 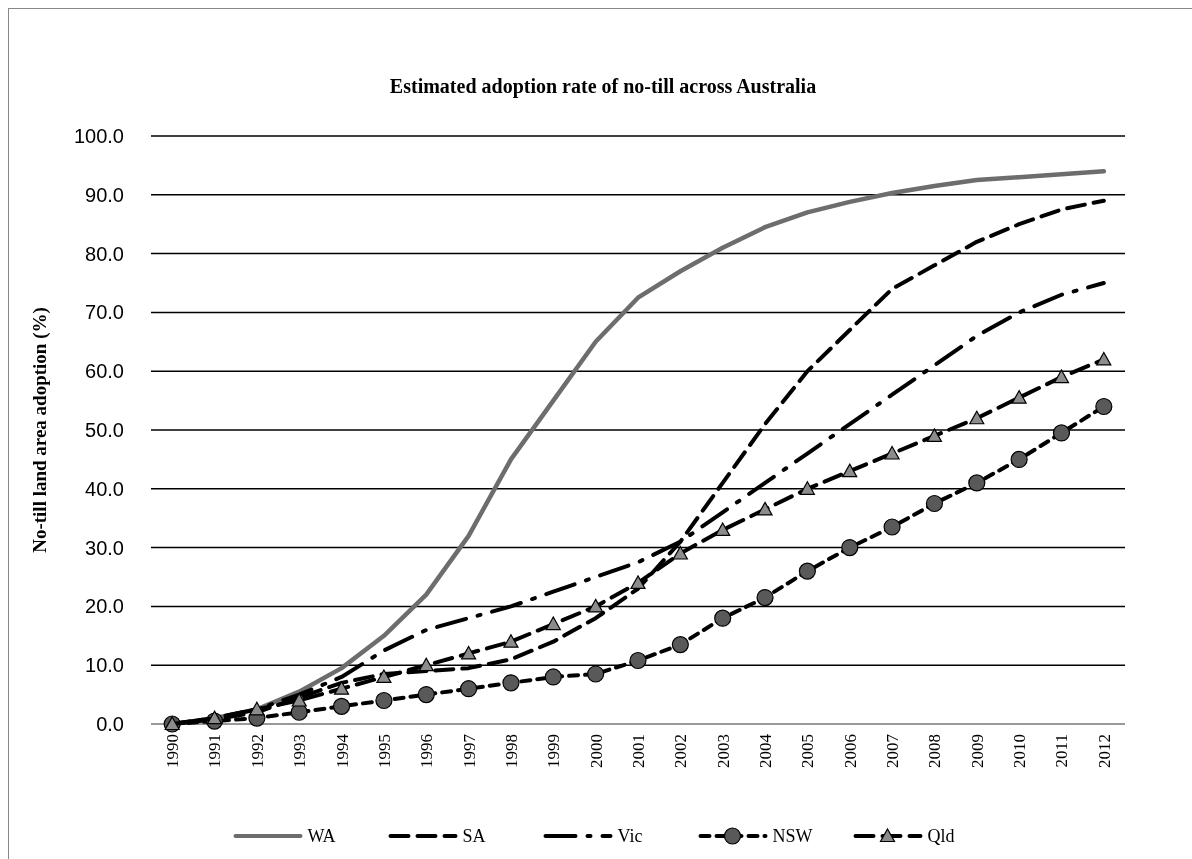 What do you see at coordinates (792, 836) in the screenshot?
I see `legend-label: NSW` at bounding box center [792, 836].